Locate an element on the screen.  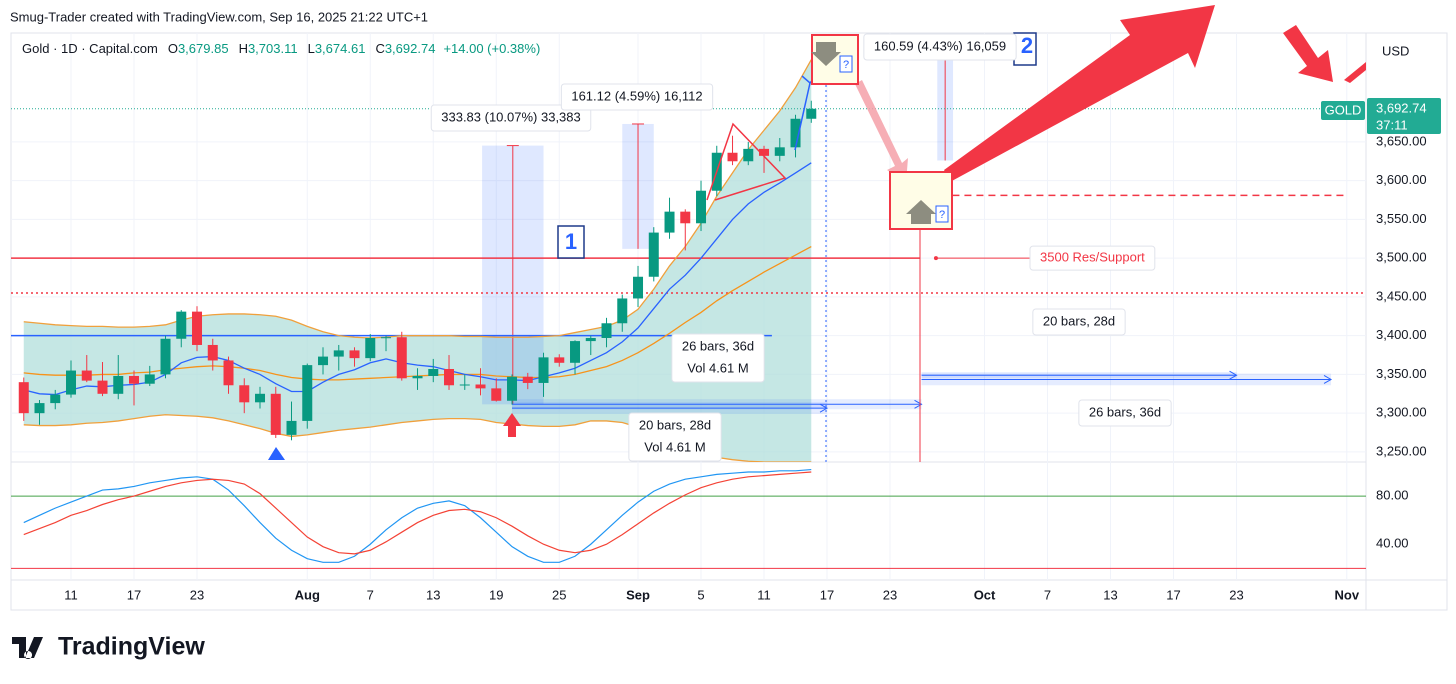
projection is located at coordinates (802, 116).